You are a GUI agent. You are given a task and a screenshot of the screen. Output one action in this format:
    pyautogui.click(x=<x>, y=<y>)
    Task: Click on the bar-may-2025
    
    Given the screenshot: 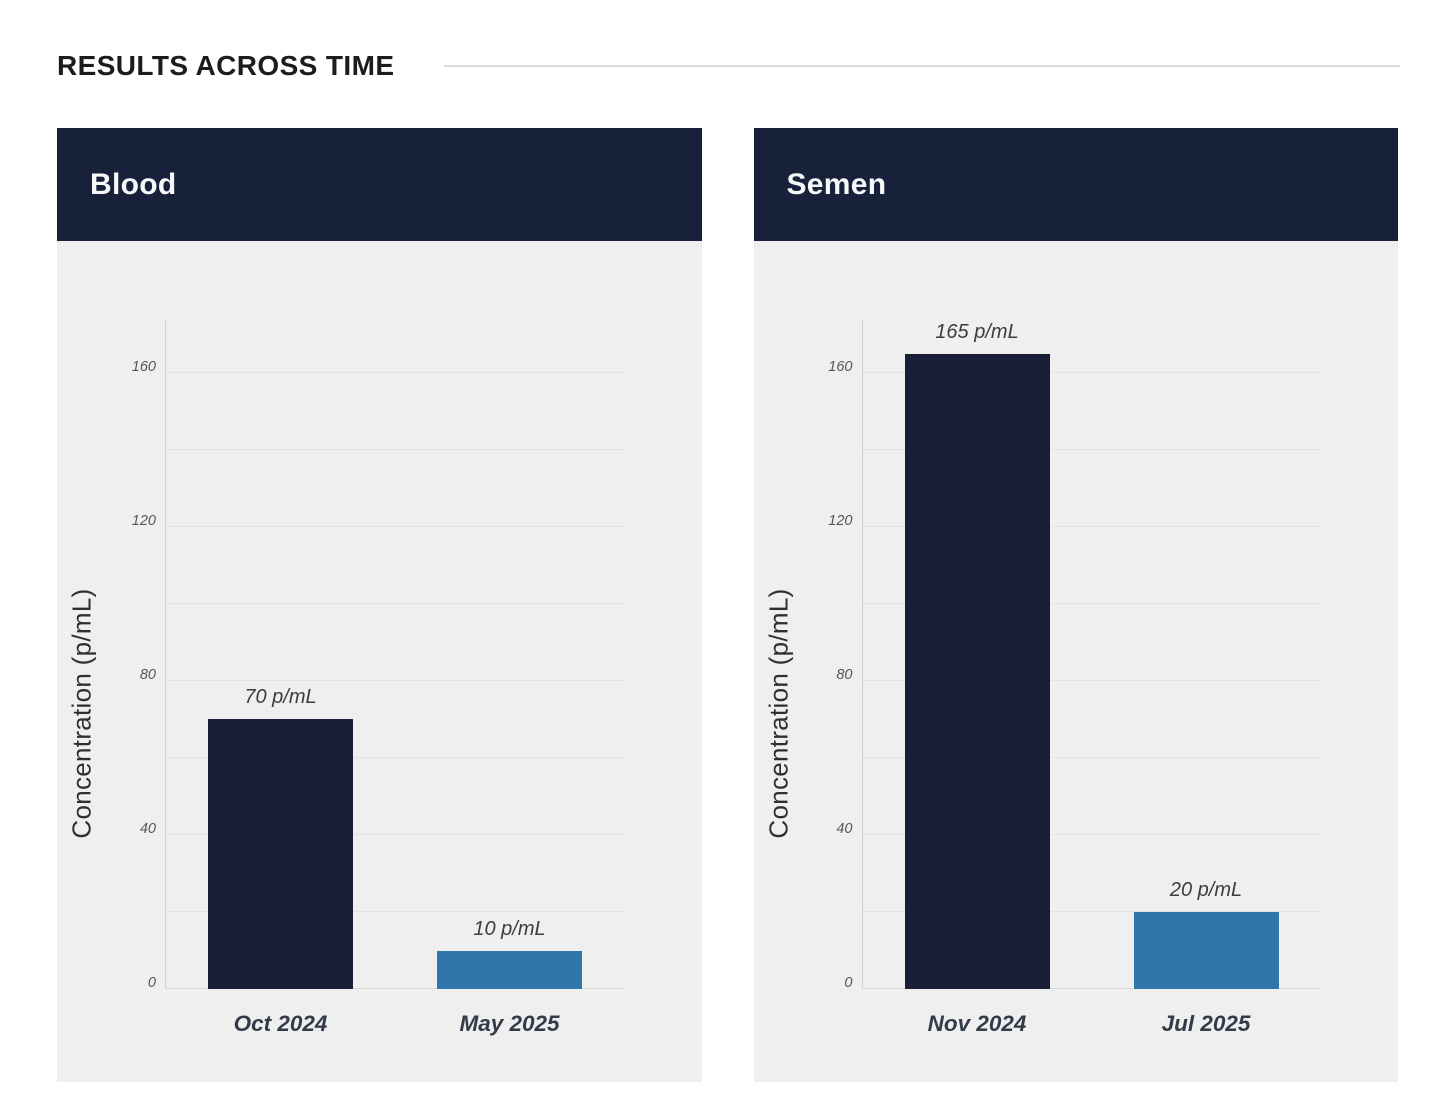 What is the action you would take?
    pyautogui.click(x=509, y=969)
    